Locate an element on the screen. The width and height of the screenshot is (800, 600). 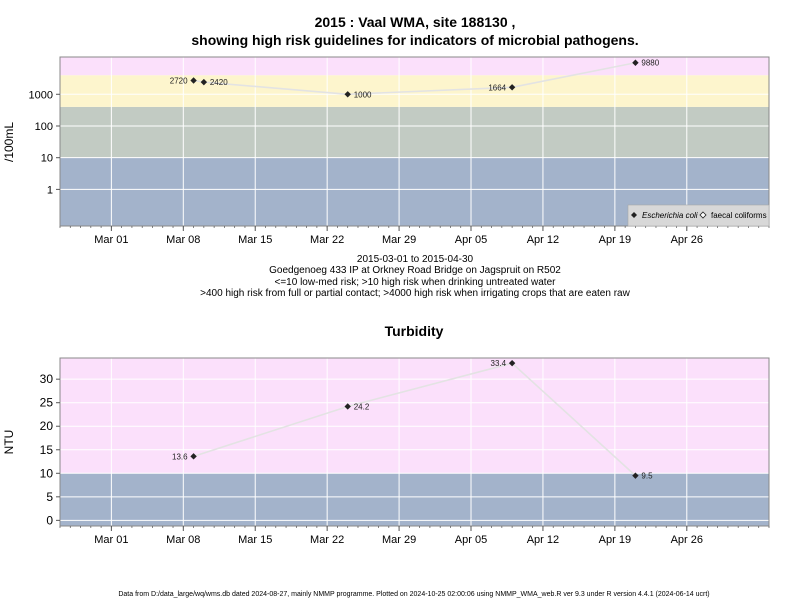
chart2-ytick-label-0: 0 is located at coordinates (49, 520).